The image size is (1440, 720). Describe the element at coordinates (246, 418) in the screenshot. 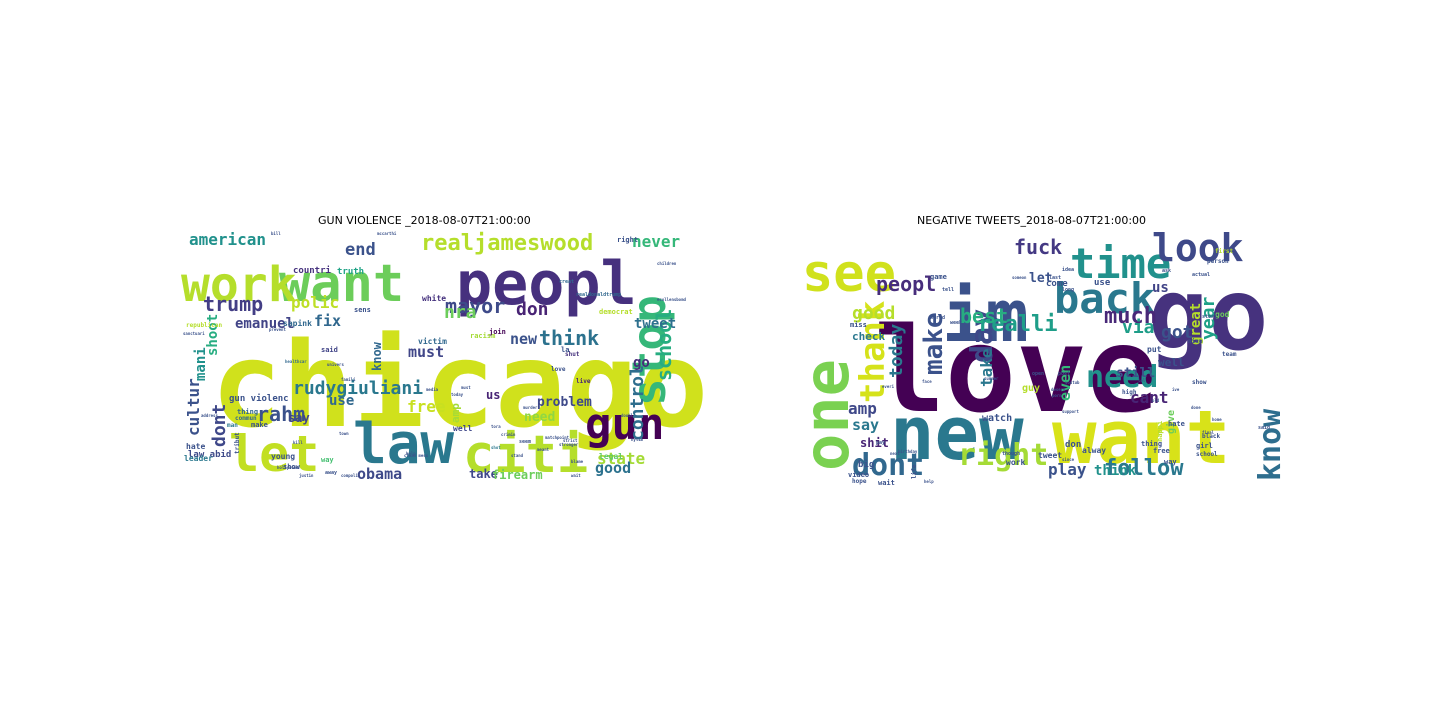

I see `cloud-word: commun` at that location.